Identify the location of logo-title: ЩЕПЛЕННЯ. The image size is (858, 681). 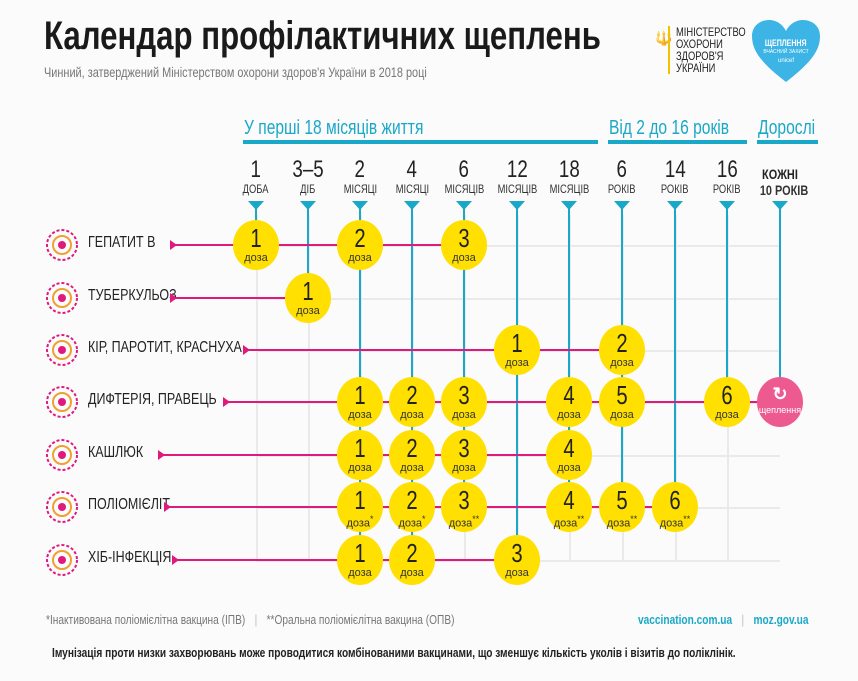
(786, 43).